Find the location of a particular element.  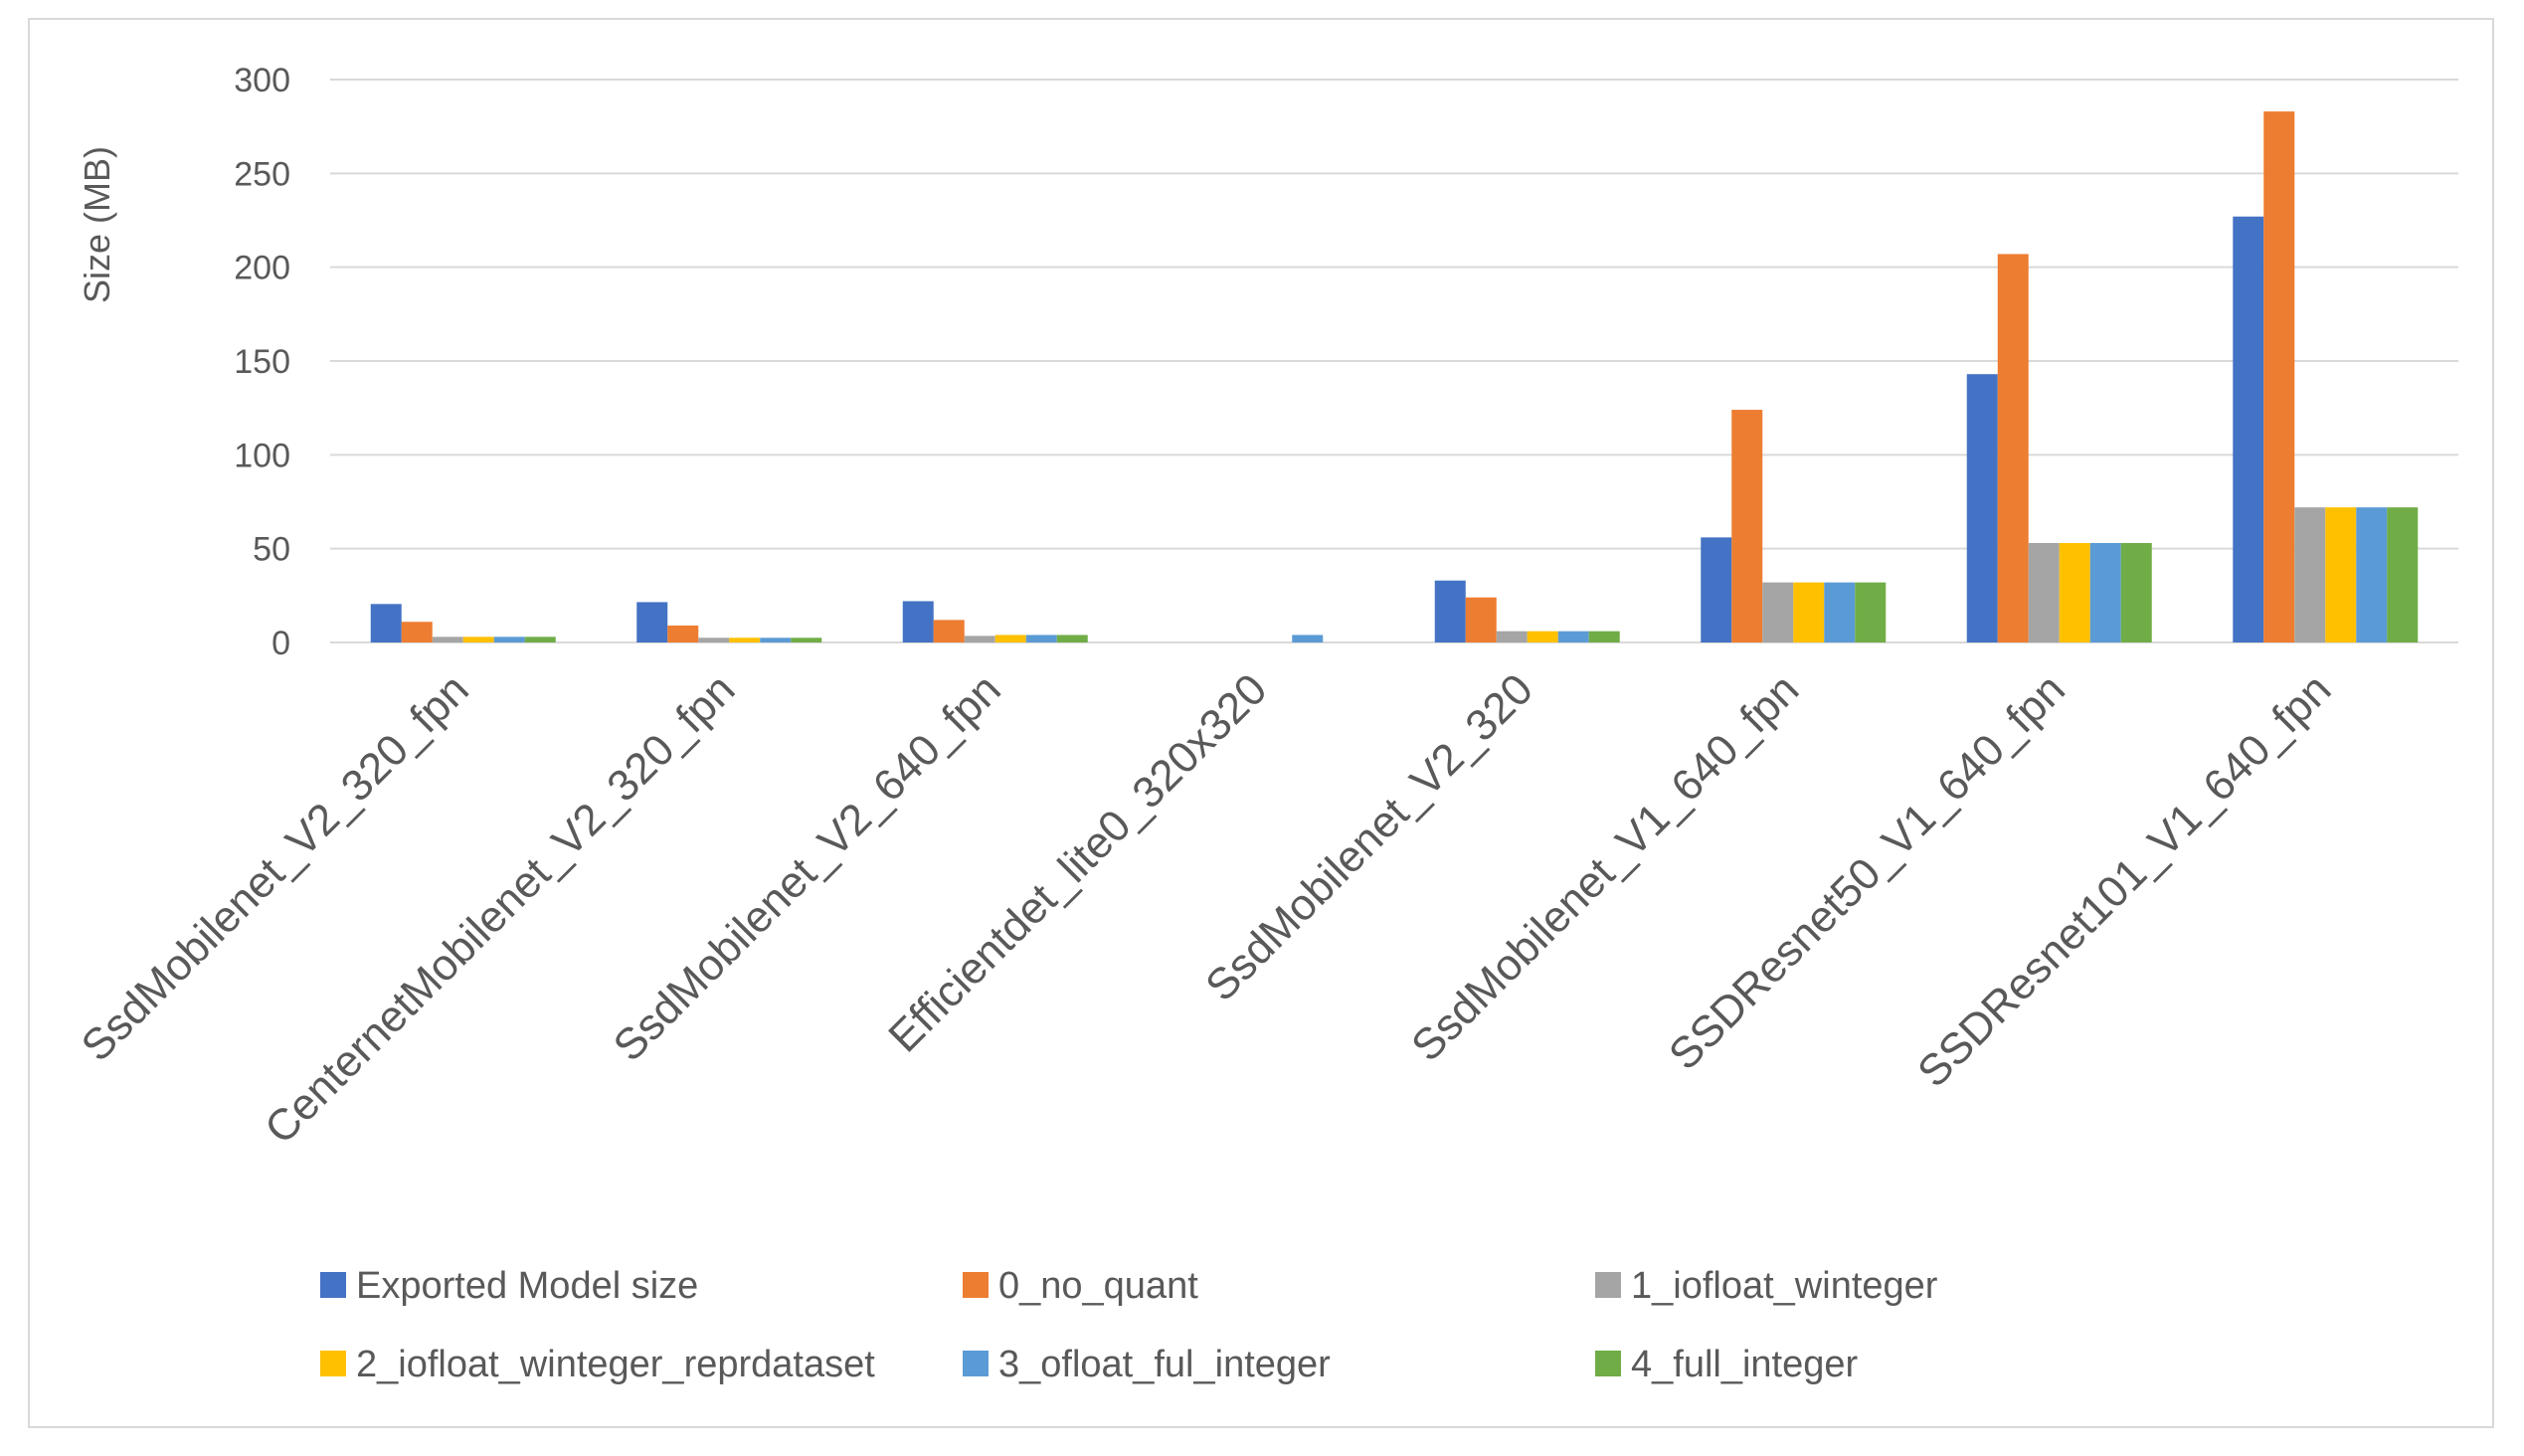

y-tick-label: 300 is located at coordinates (262, 80).